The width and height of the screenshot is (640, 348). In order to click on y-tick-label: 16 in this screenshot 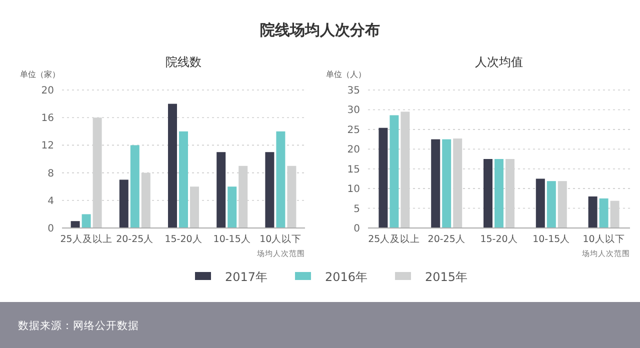, I will do `click(47, 118)`.